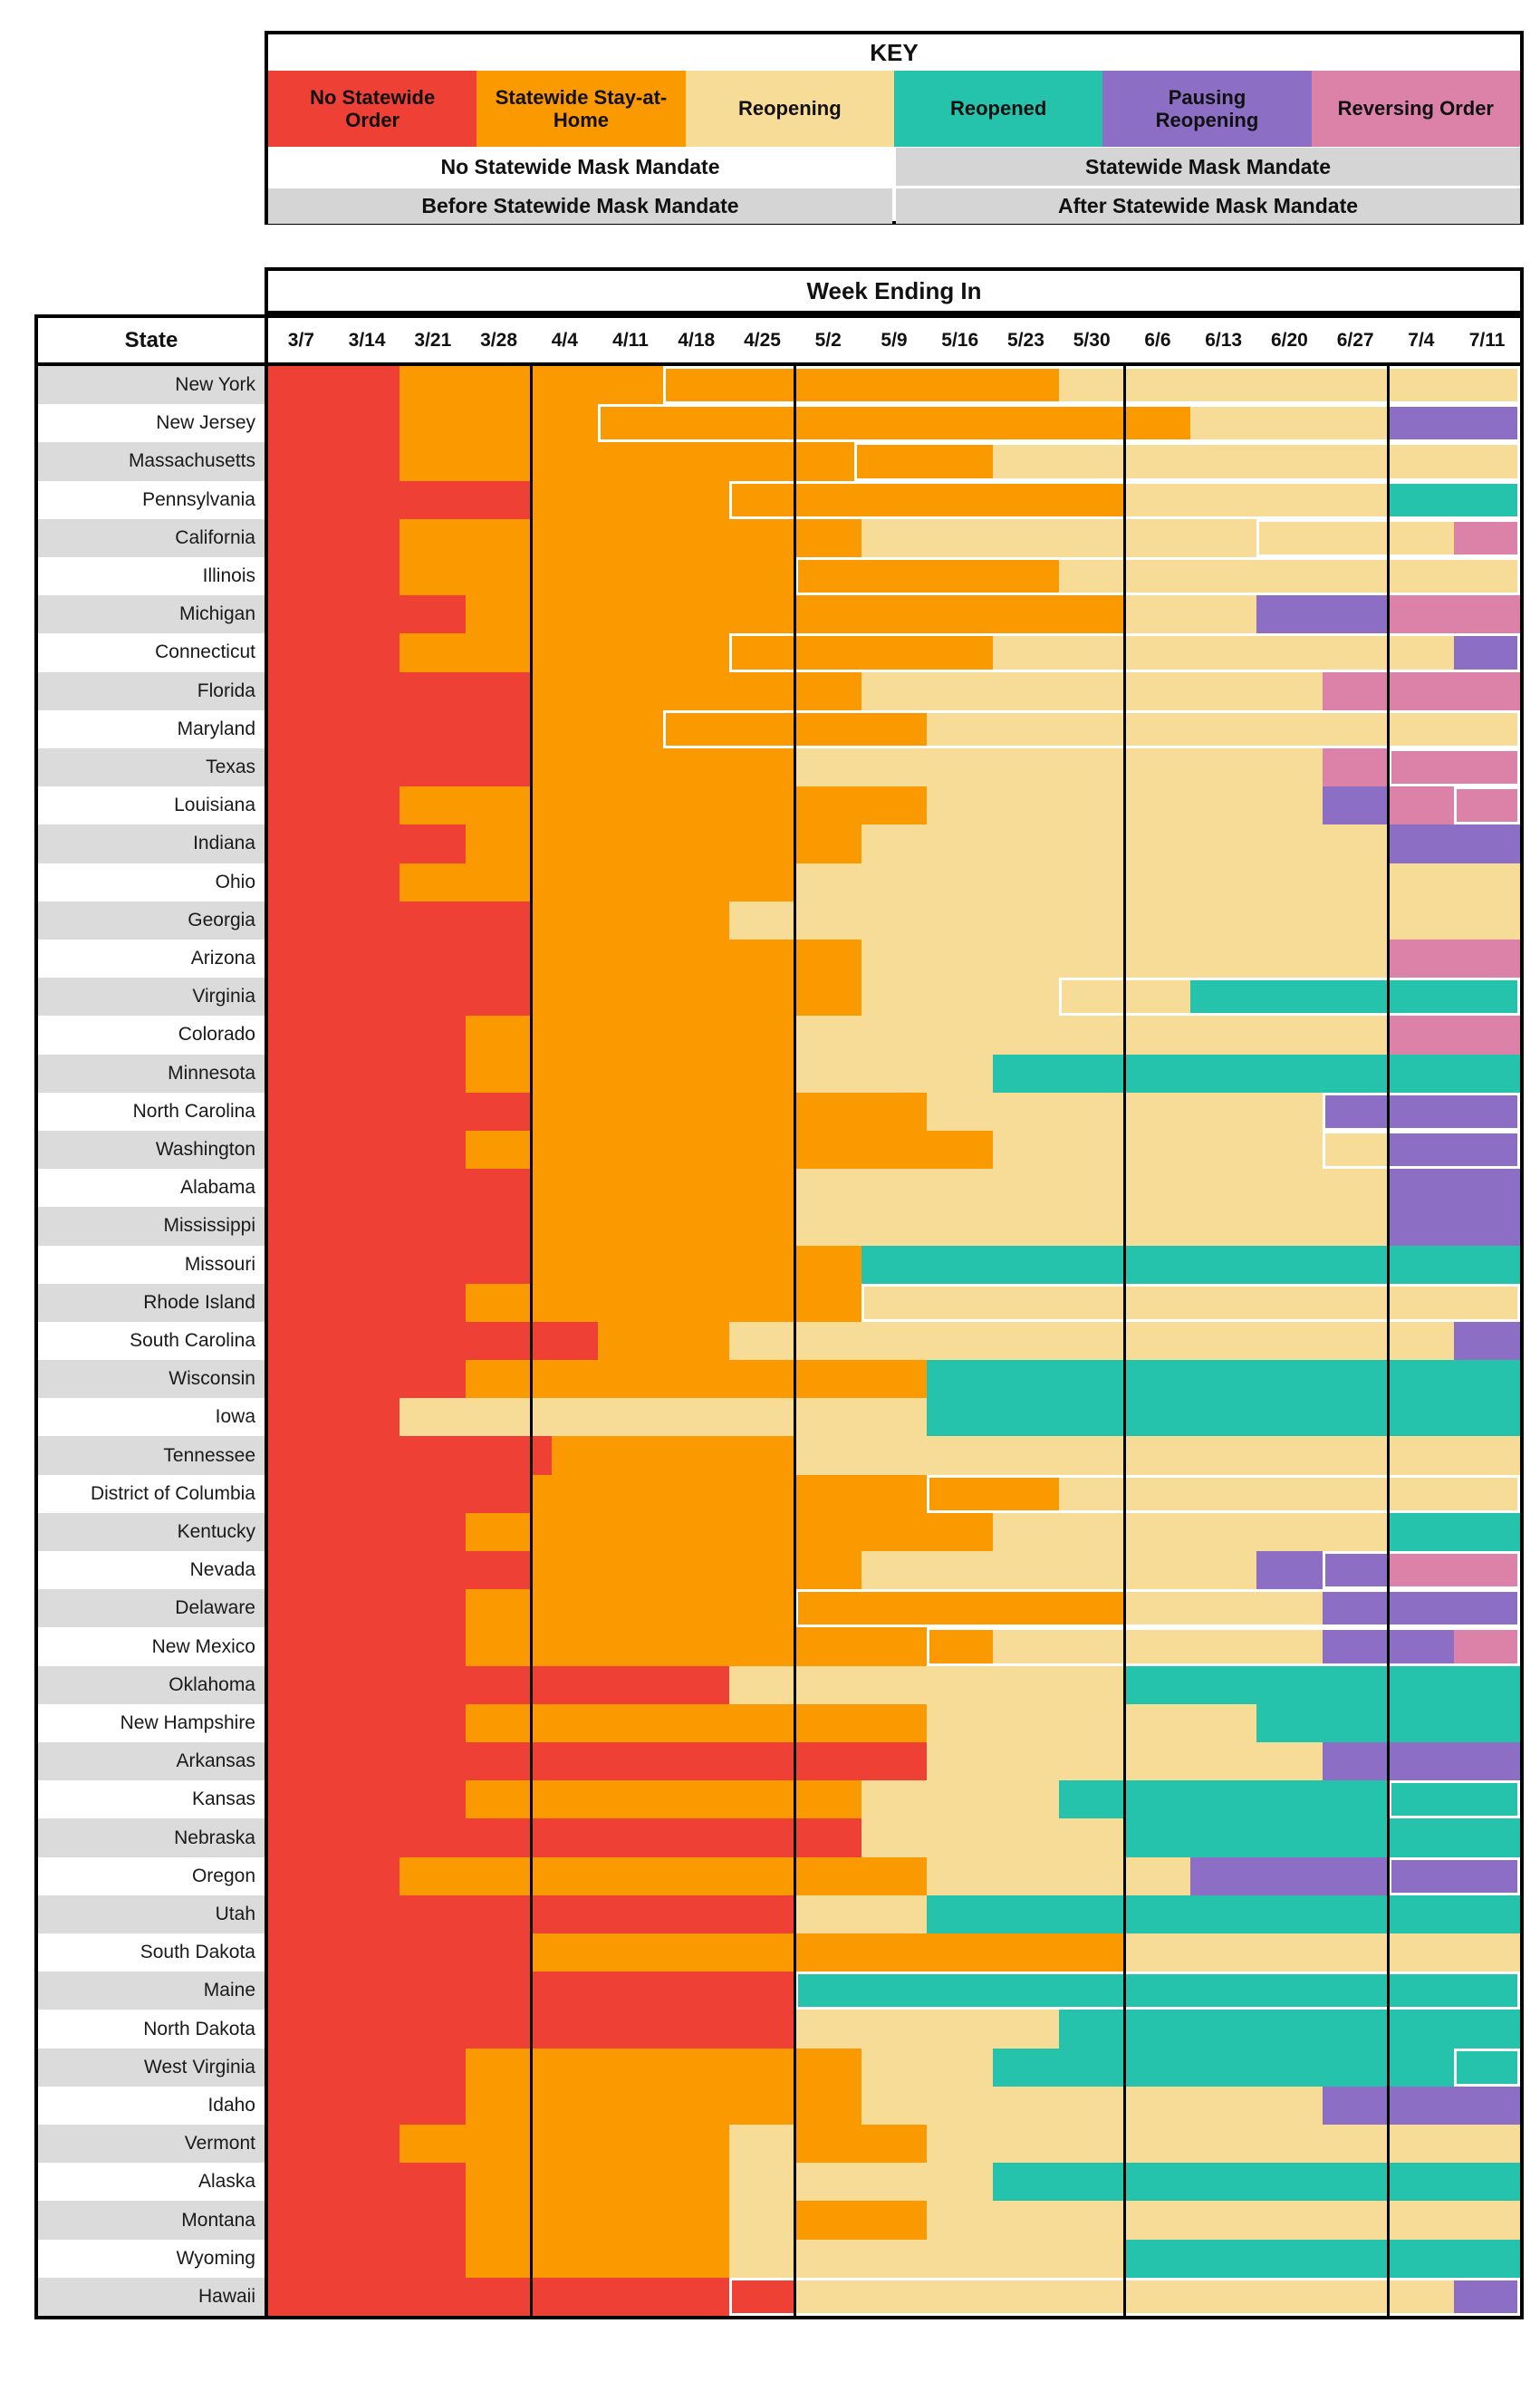  Describe the element at coordinates (151, 2296) in the screenshot. I see `state-label: Hawaii` at that location.